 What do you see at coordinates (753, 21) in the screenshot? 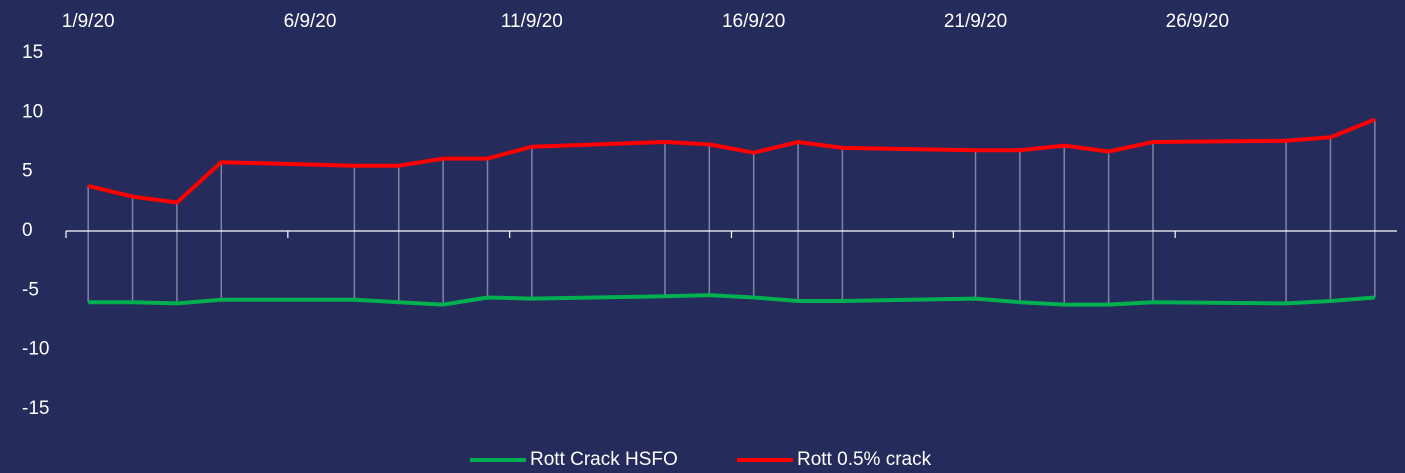
I see `x-tick-label: 16/9/20` at bounding box center [753, 21].